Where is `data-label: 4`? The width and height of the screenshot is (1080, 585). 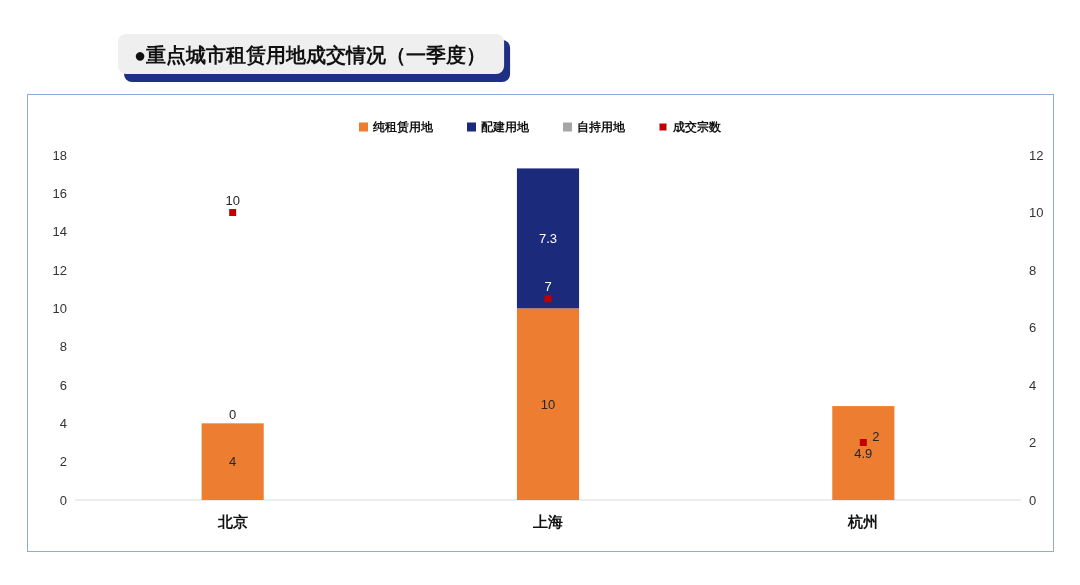
data-label: 4 is located at coordinates (233, 462).